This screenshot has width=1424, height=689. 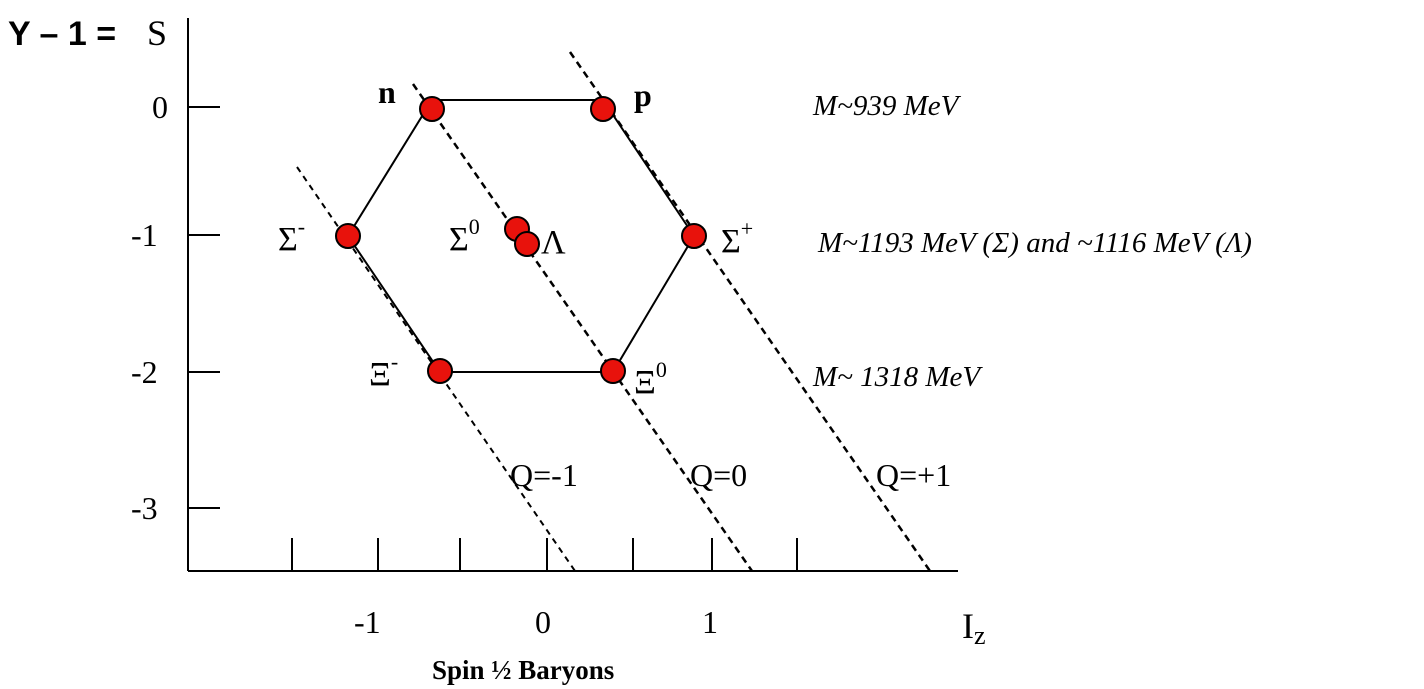 I want to click on y-tick-label-1: -1, so click(x=144, y=235).